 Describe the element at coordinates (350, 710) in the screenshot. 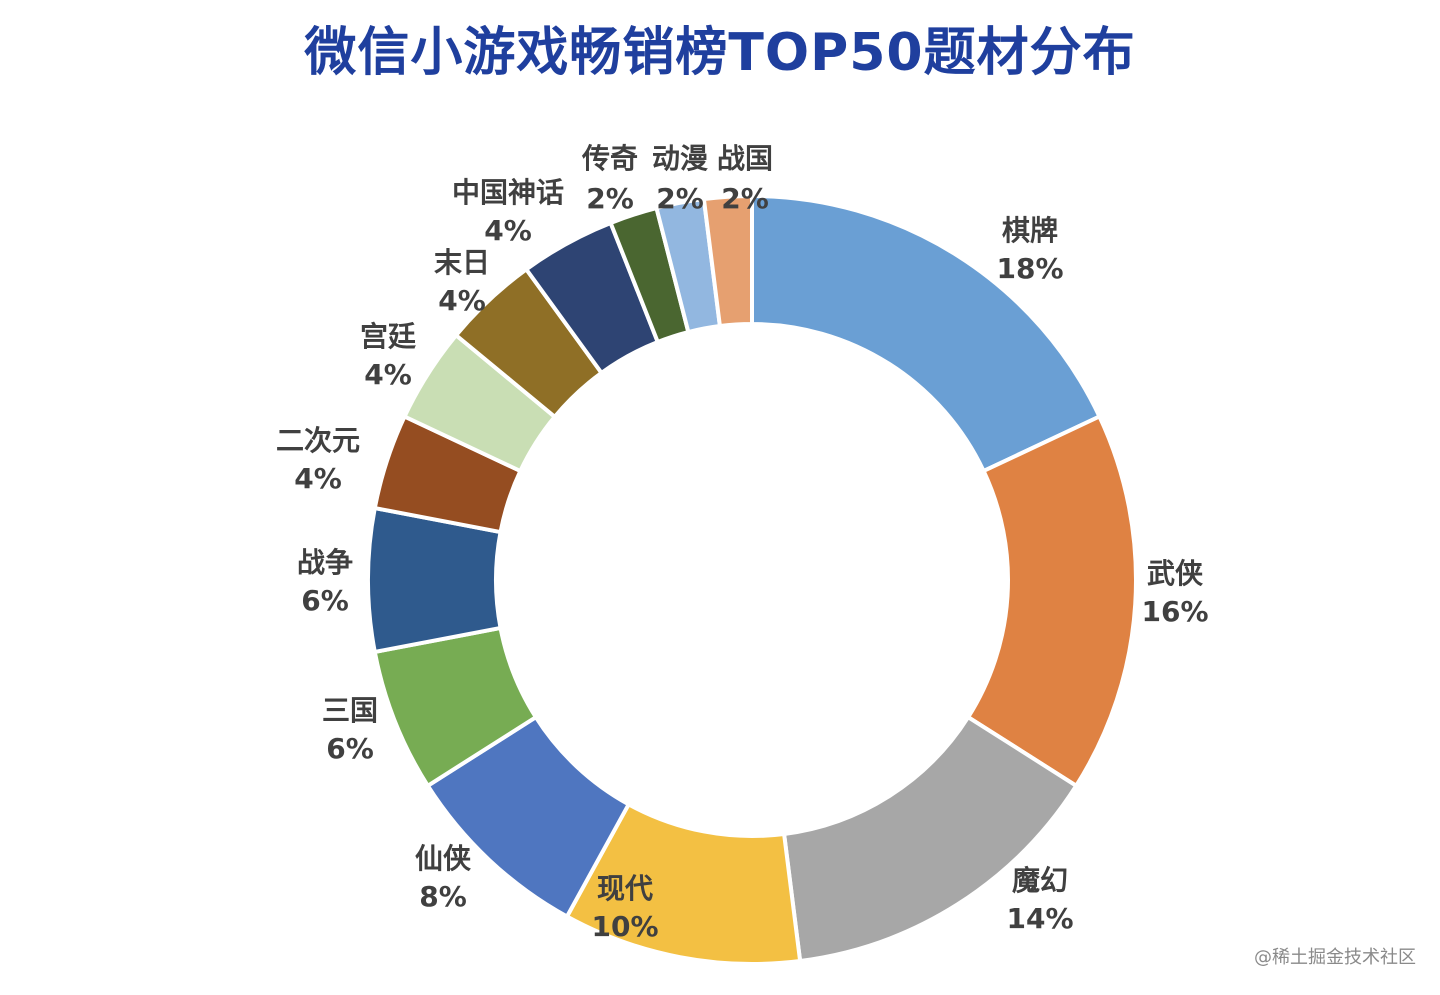

I see `slice-label-name-5: 三国` at that location.